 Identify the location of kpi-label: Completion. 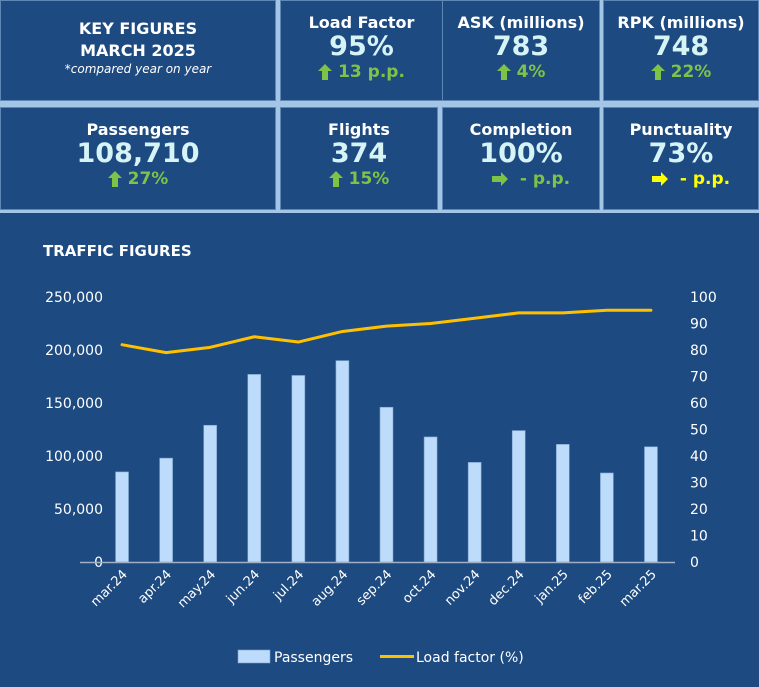
(521, 129).